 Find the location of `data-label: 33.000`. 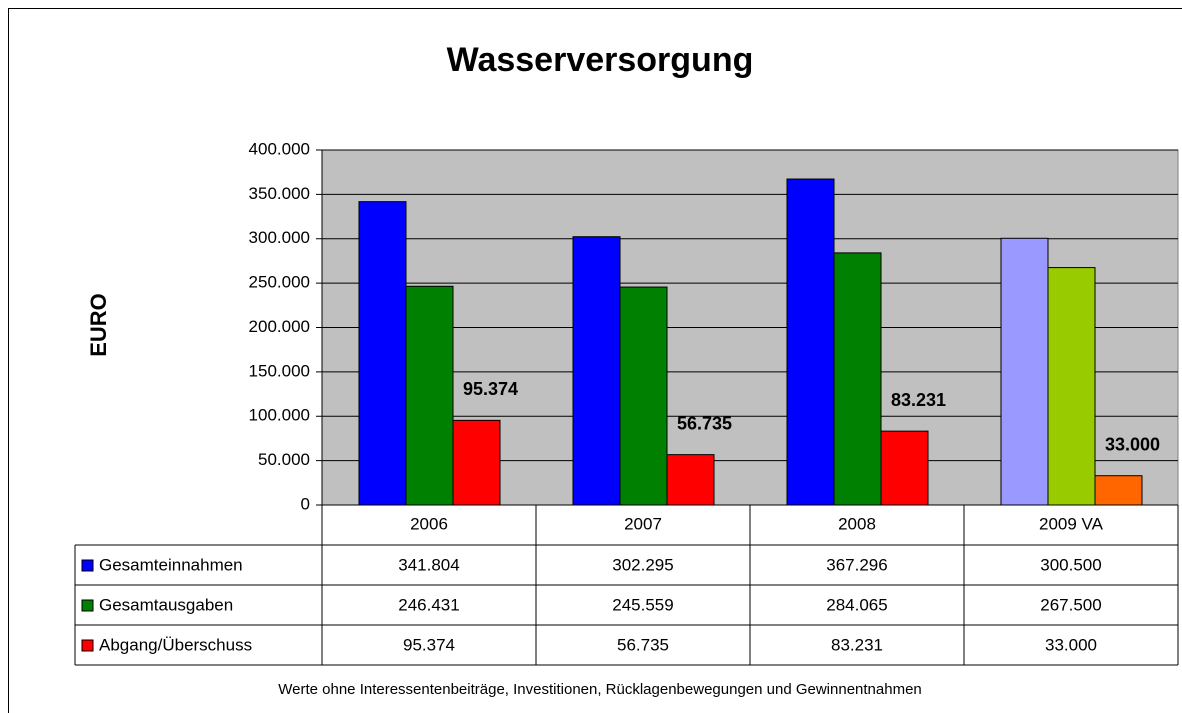

data-label: 33.000 is located at coordinates (1132, 444).